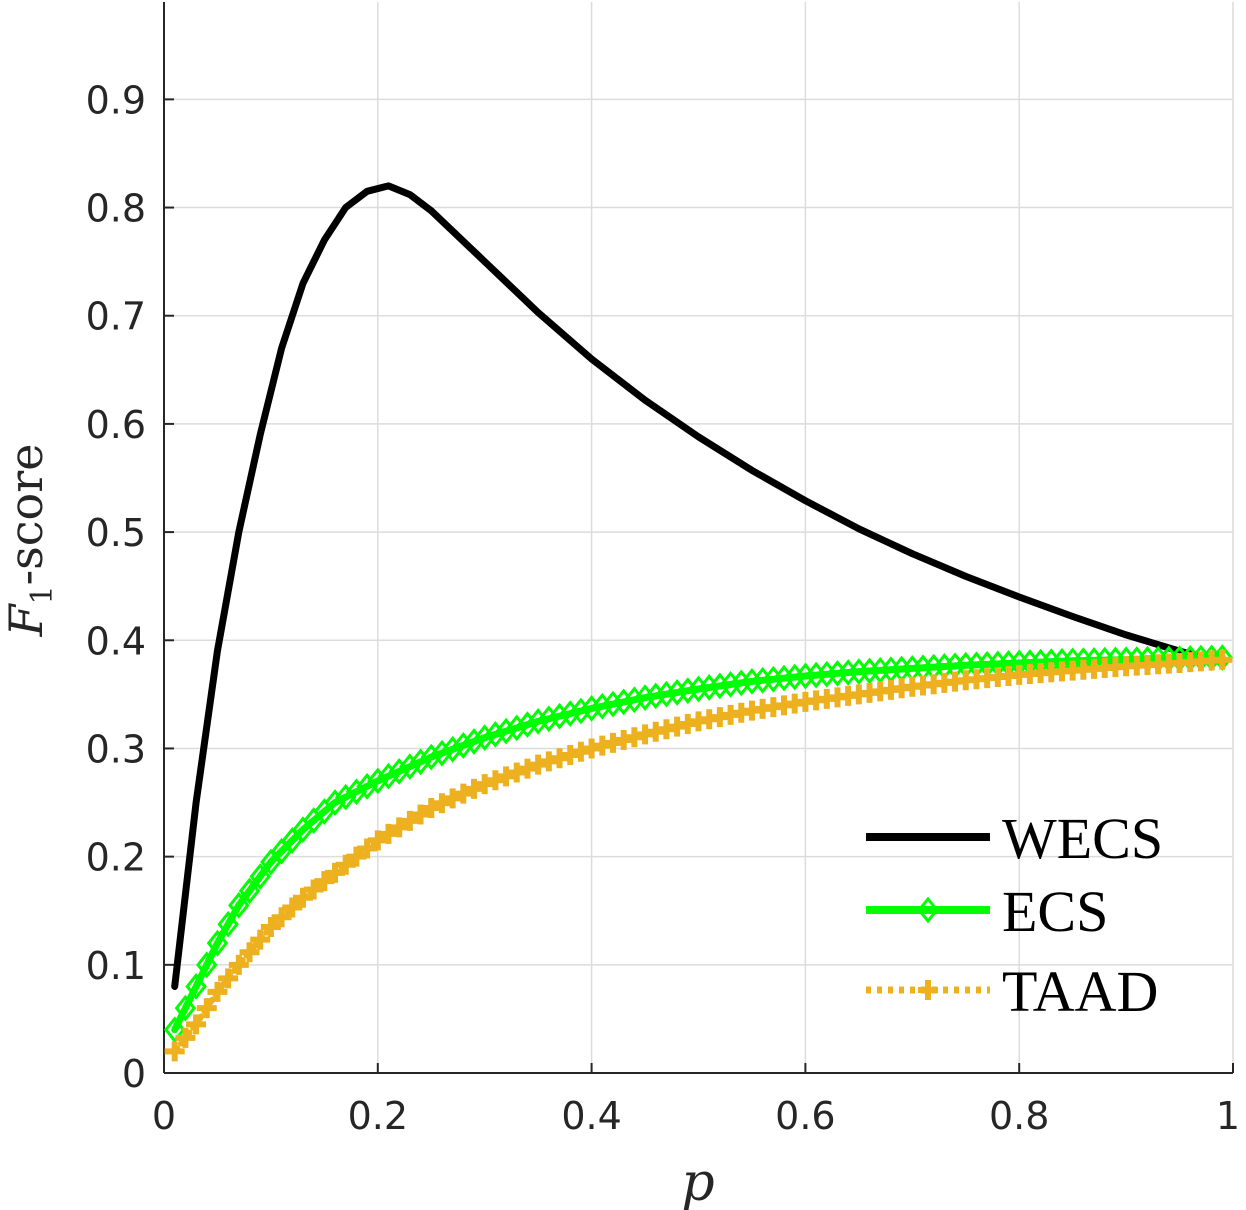 The width and height of the screenshot is (1246, 1210). What do you see at coordinates (134, 1074) in the screenshot?
I see `y-tick-label: 0` at bounding box center [134, 1074].